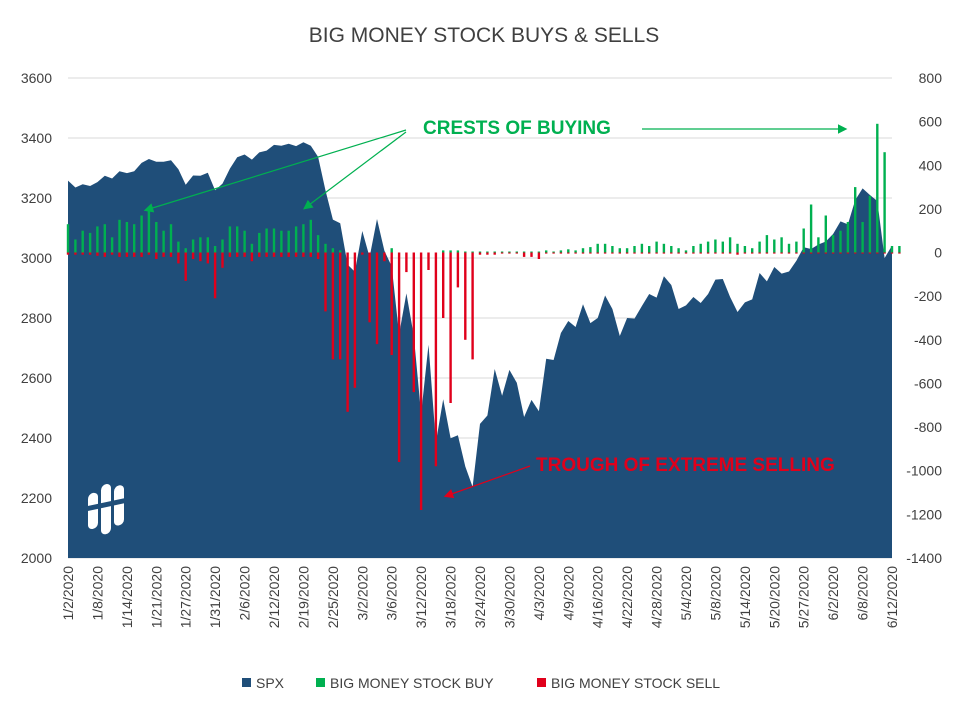  What do you see at coordinates (215, 597) in the screenshot?
I see `x-tick-label: 1/31/2020` at bounding box center [215, 597].